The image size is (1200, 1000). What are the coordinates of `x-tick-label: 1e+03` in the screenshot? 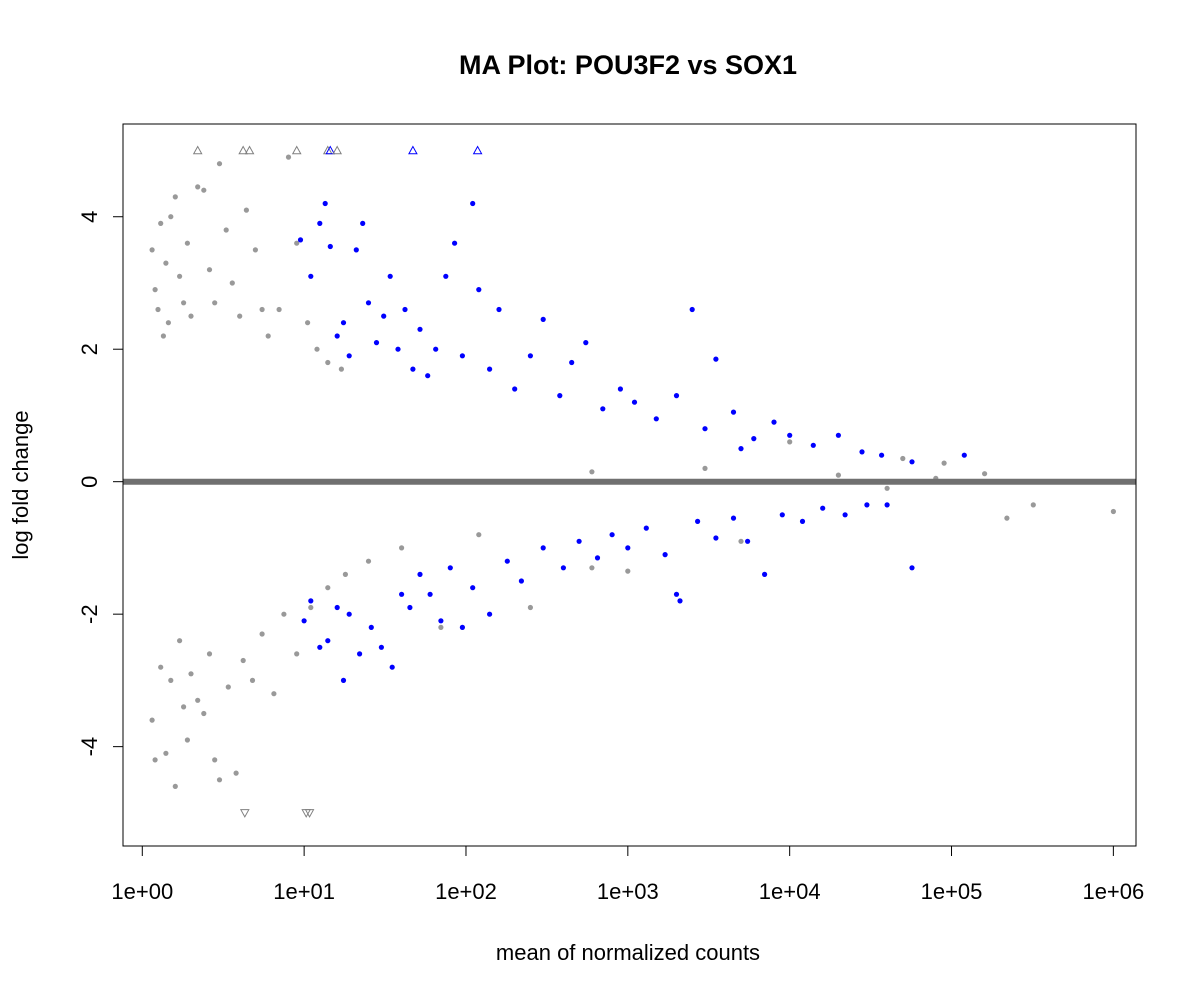 It's located at (628, 891).